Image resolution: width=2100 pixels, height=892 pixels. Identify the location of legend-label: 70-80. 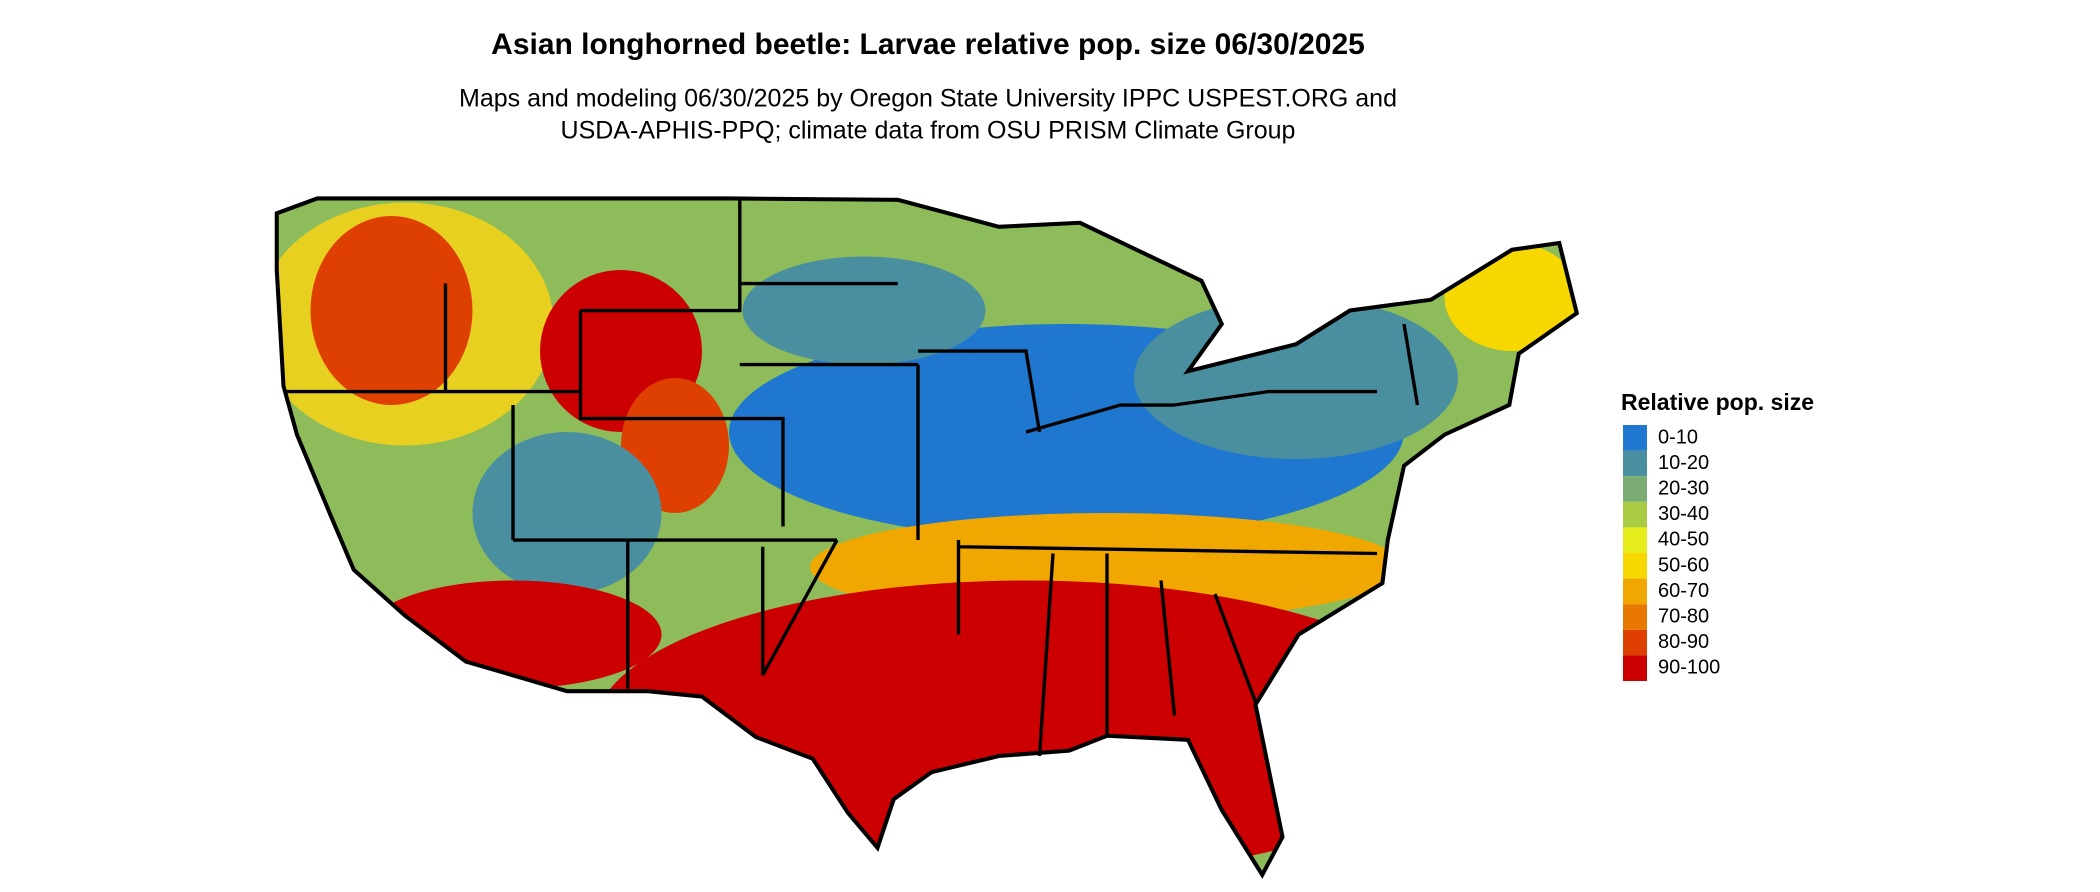
(1683, 616).